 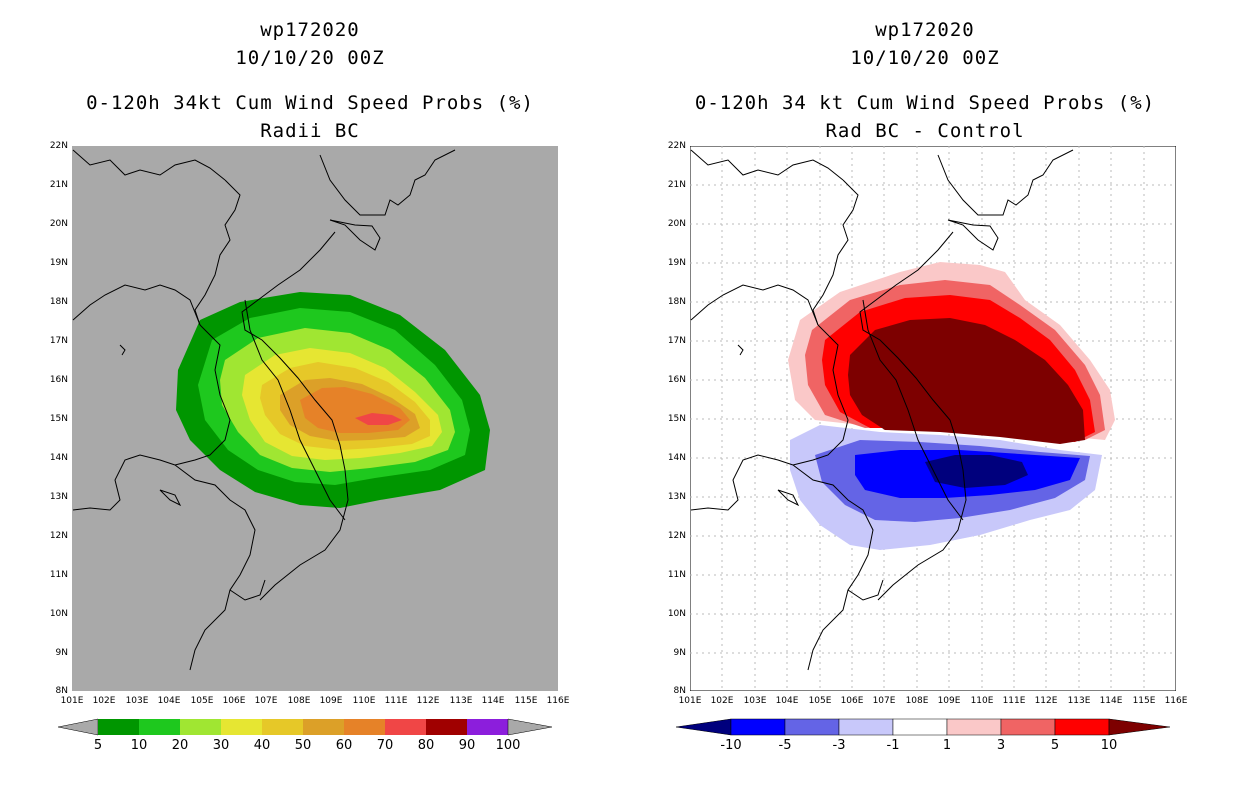 What do you see at coordinates (303, 745) in the screenshot?
I see `colorbar-label: 50` at bounding box center [303, 745].